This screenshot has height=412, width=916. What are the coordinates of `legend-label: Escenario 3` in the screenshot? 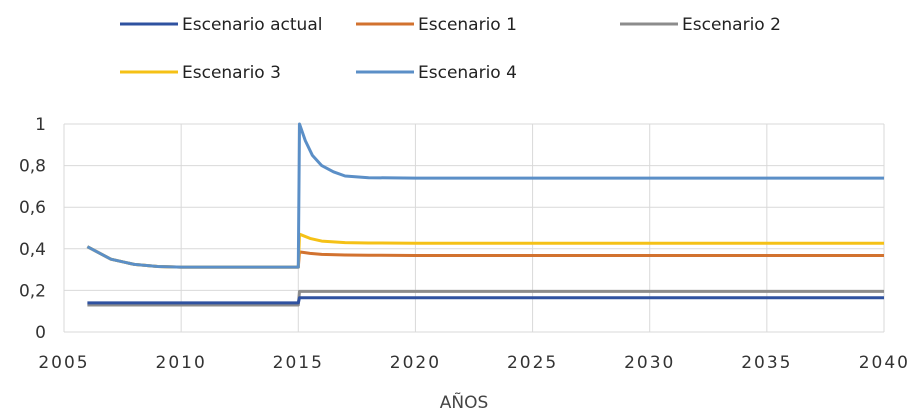 It's located at (231, 73).